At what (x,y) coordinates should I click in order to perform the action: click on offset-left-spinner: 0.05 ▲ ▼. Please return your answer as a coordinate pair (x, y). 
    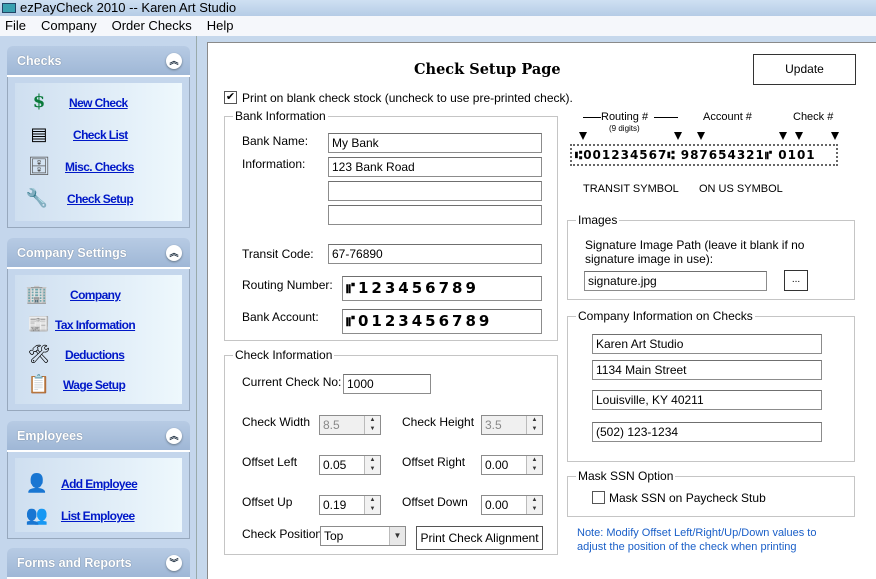
    Looking at the image, I should click on (350, 465).